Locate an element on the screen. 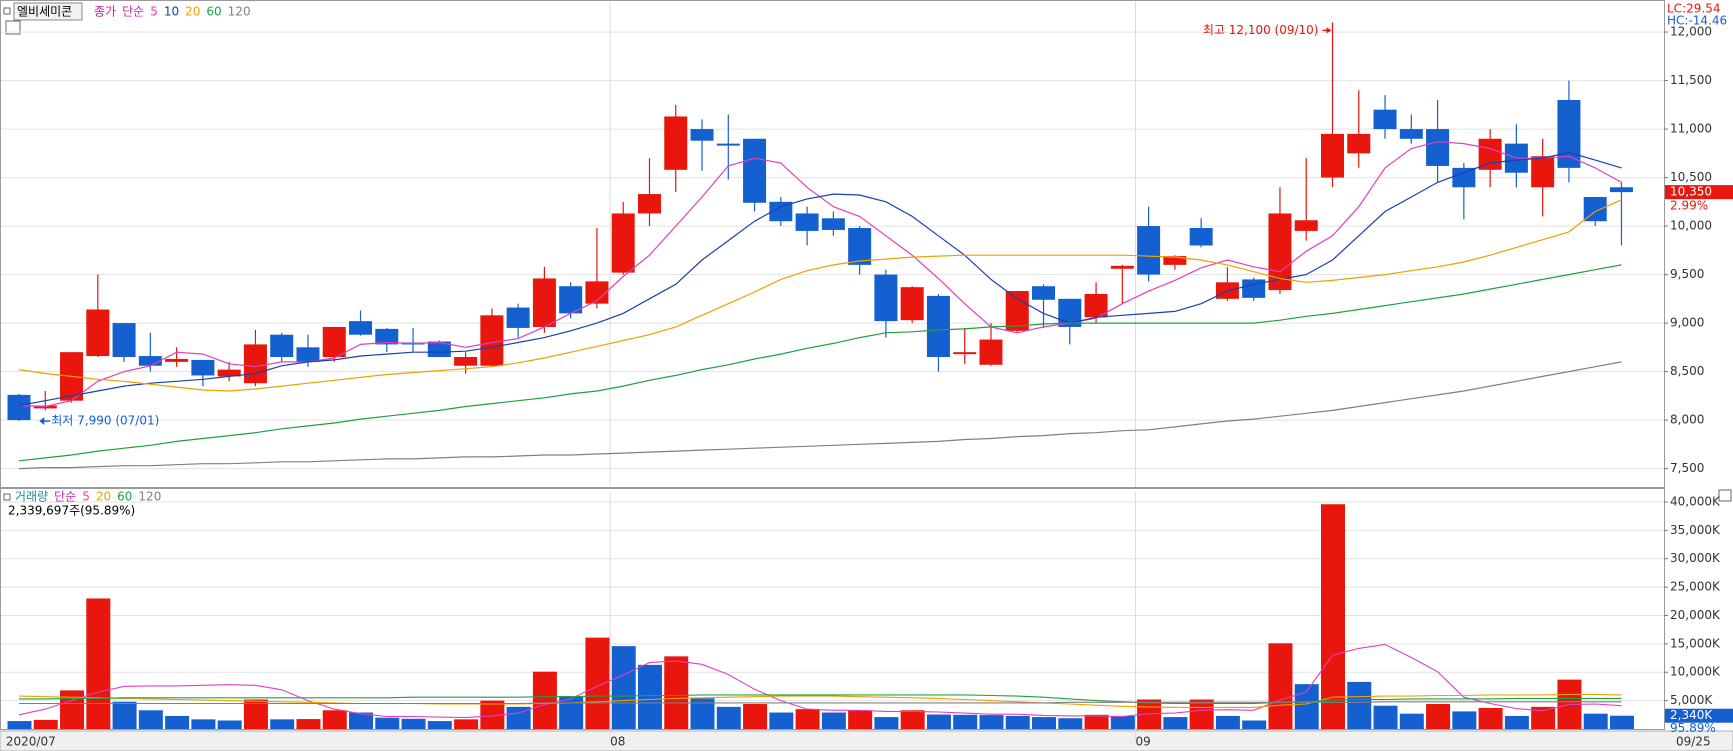  x-tick-label: 08 is located at coordinates (617, 742).